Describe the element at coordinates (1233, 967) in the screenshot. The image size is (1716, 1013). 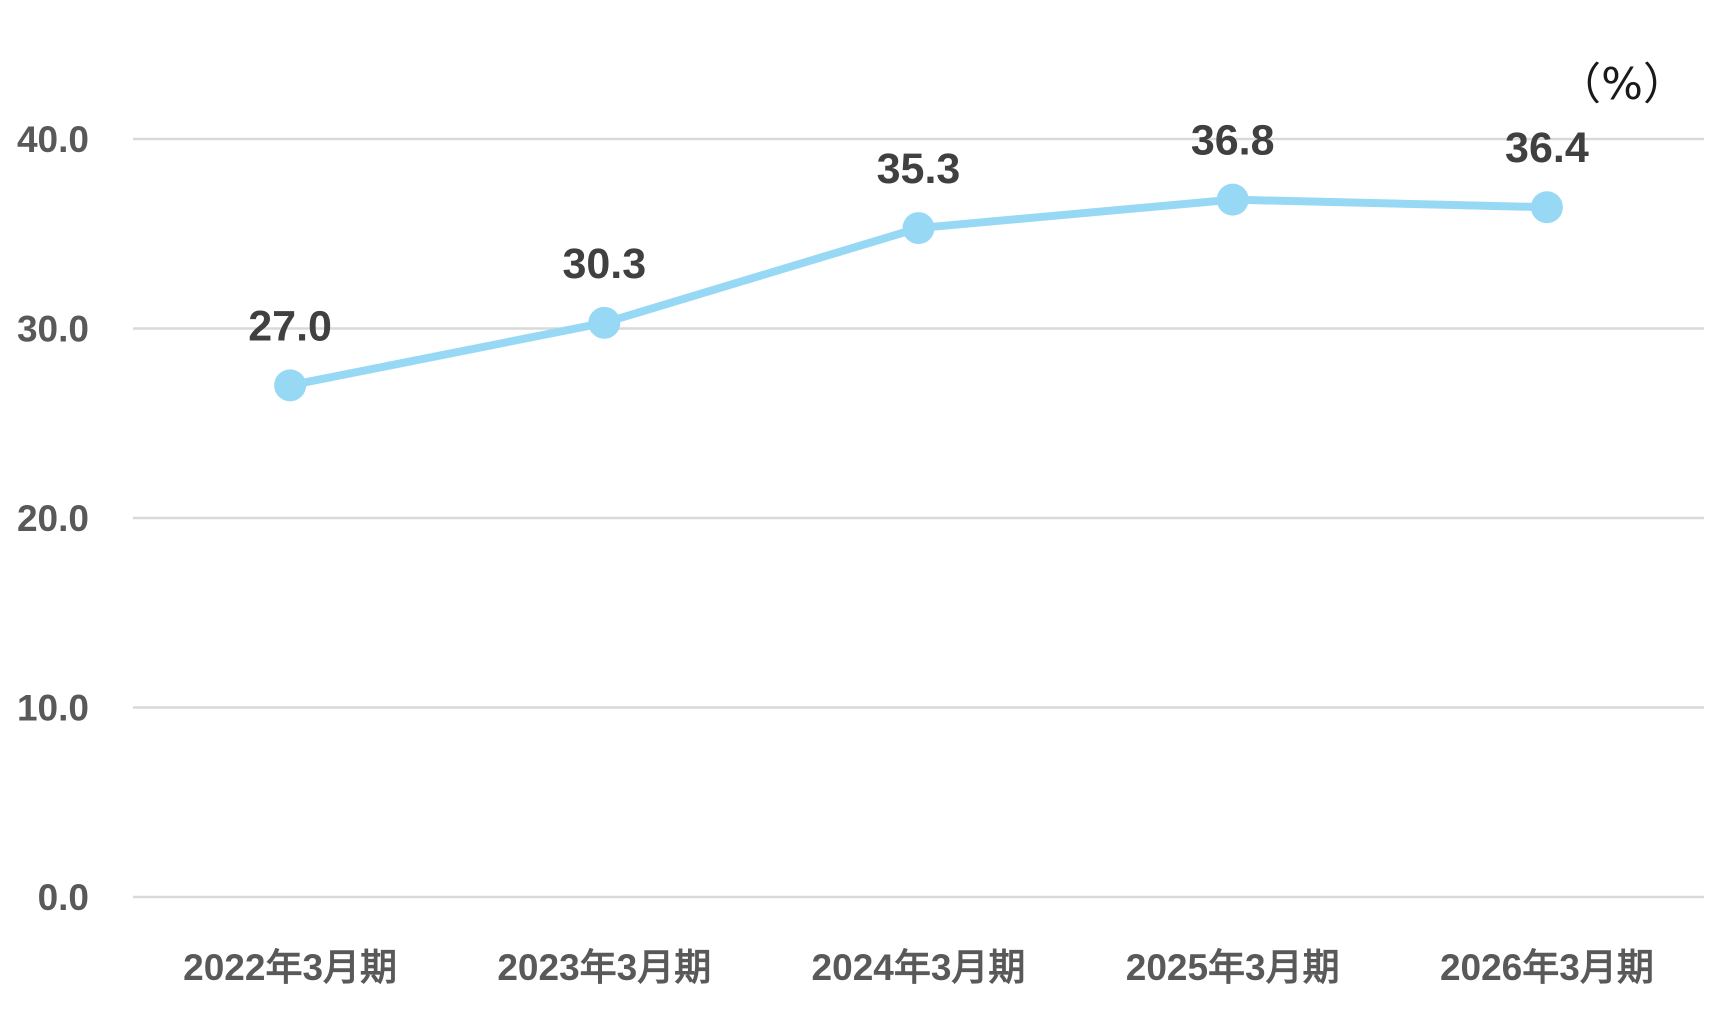
I see `x-tick-label: 2025年3月期` at that location.